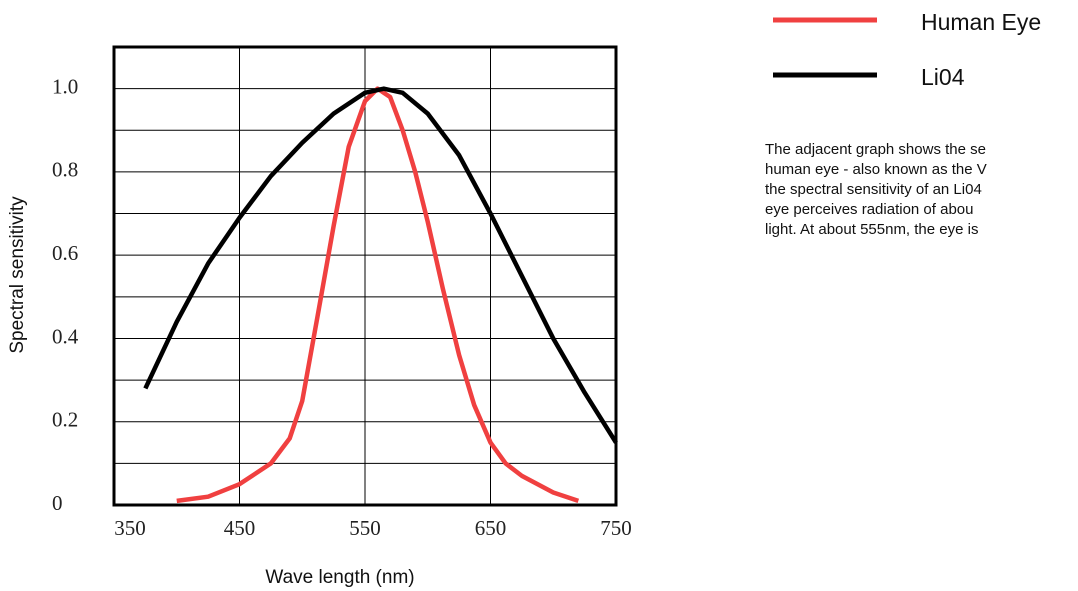 The image size is (1078, 591). What do you see at coordinates (339, 577) in the screenshot?
I see `x-axis-label: Wave length (nm)` at bounding box center [339, 577].